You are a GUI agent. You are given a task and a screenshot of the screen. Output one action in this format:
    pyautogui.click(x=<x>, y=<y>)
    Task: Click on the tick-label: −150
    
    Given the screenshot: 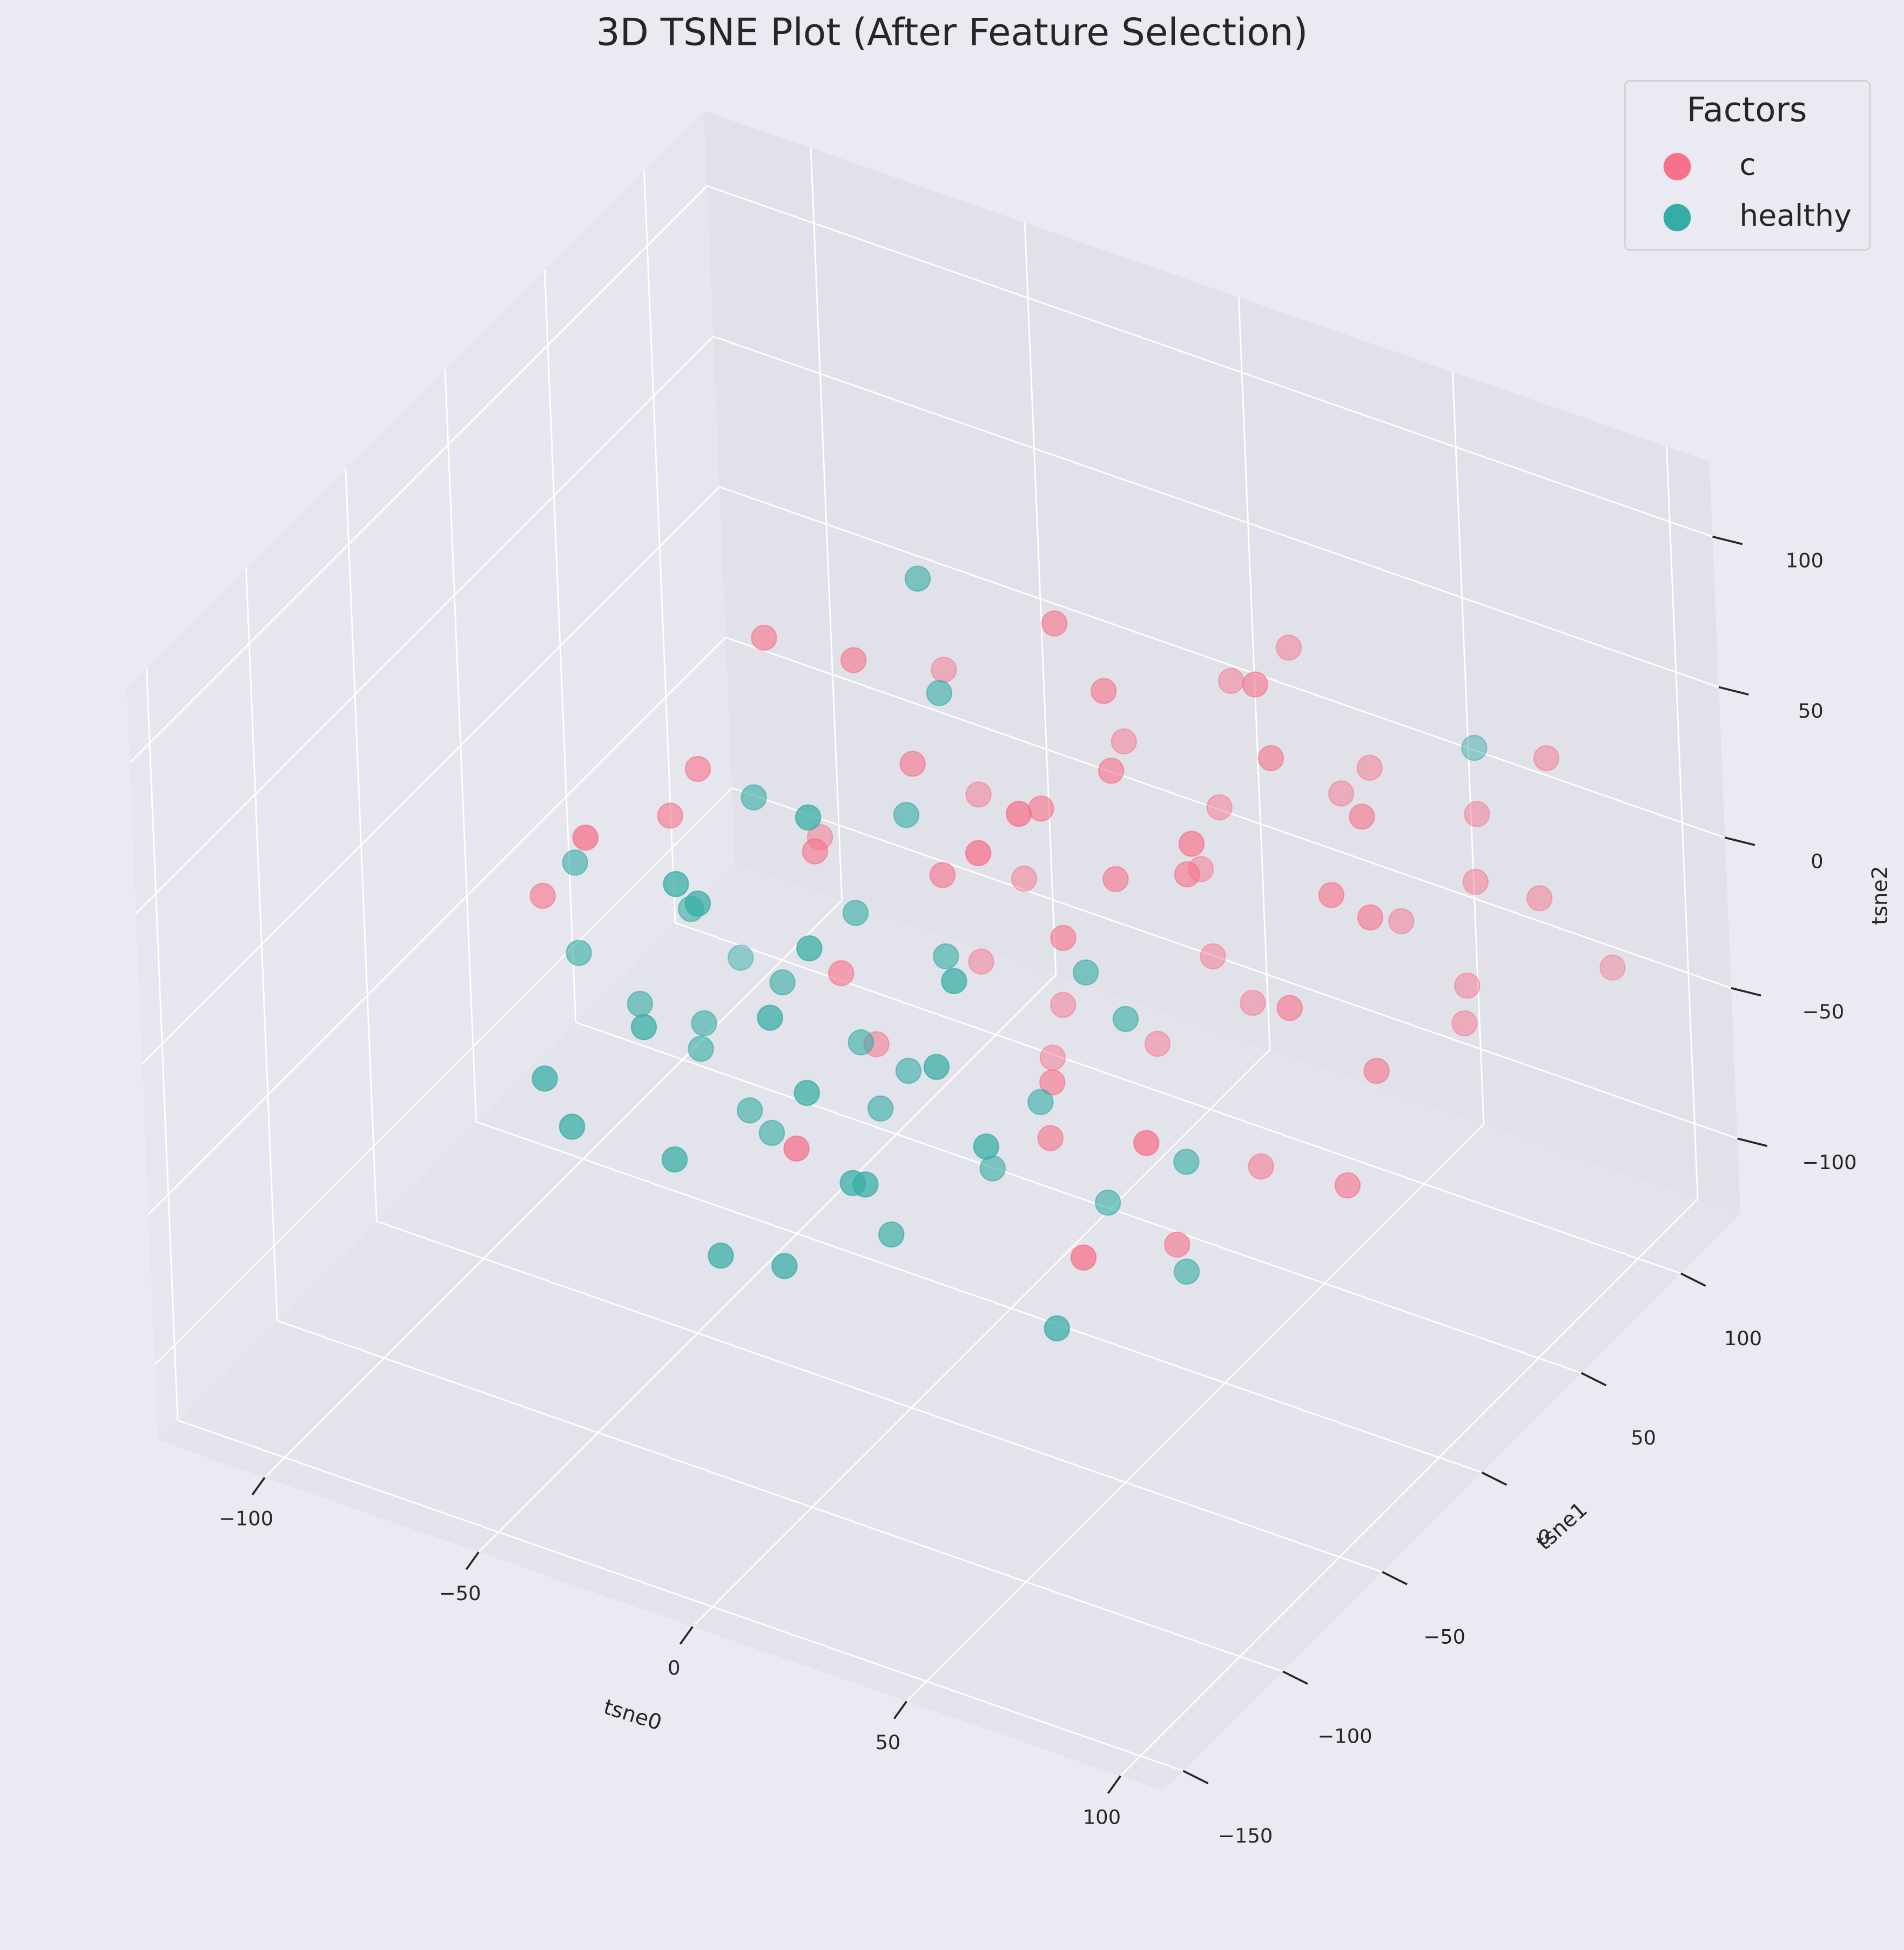 What is the action you would take?
    pyautogui.click(x=1245, y=1835)
    